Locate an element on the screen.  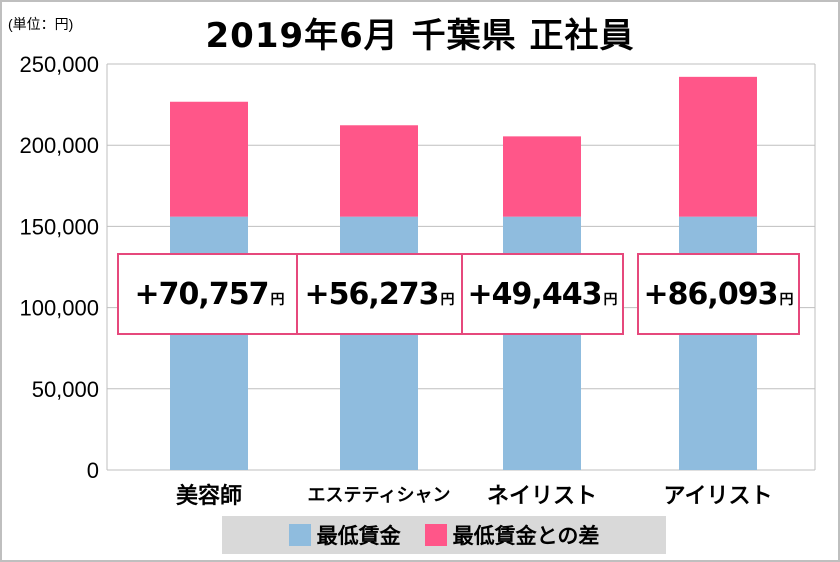
y-tick-label: 150,000 is located at coordinates (59, 226).